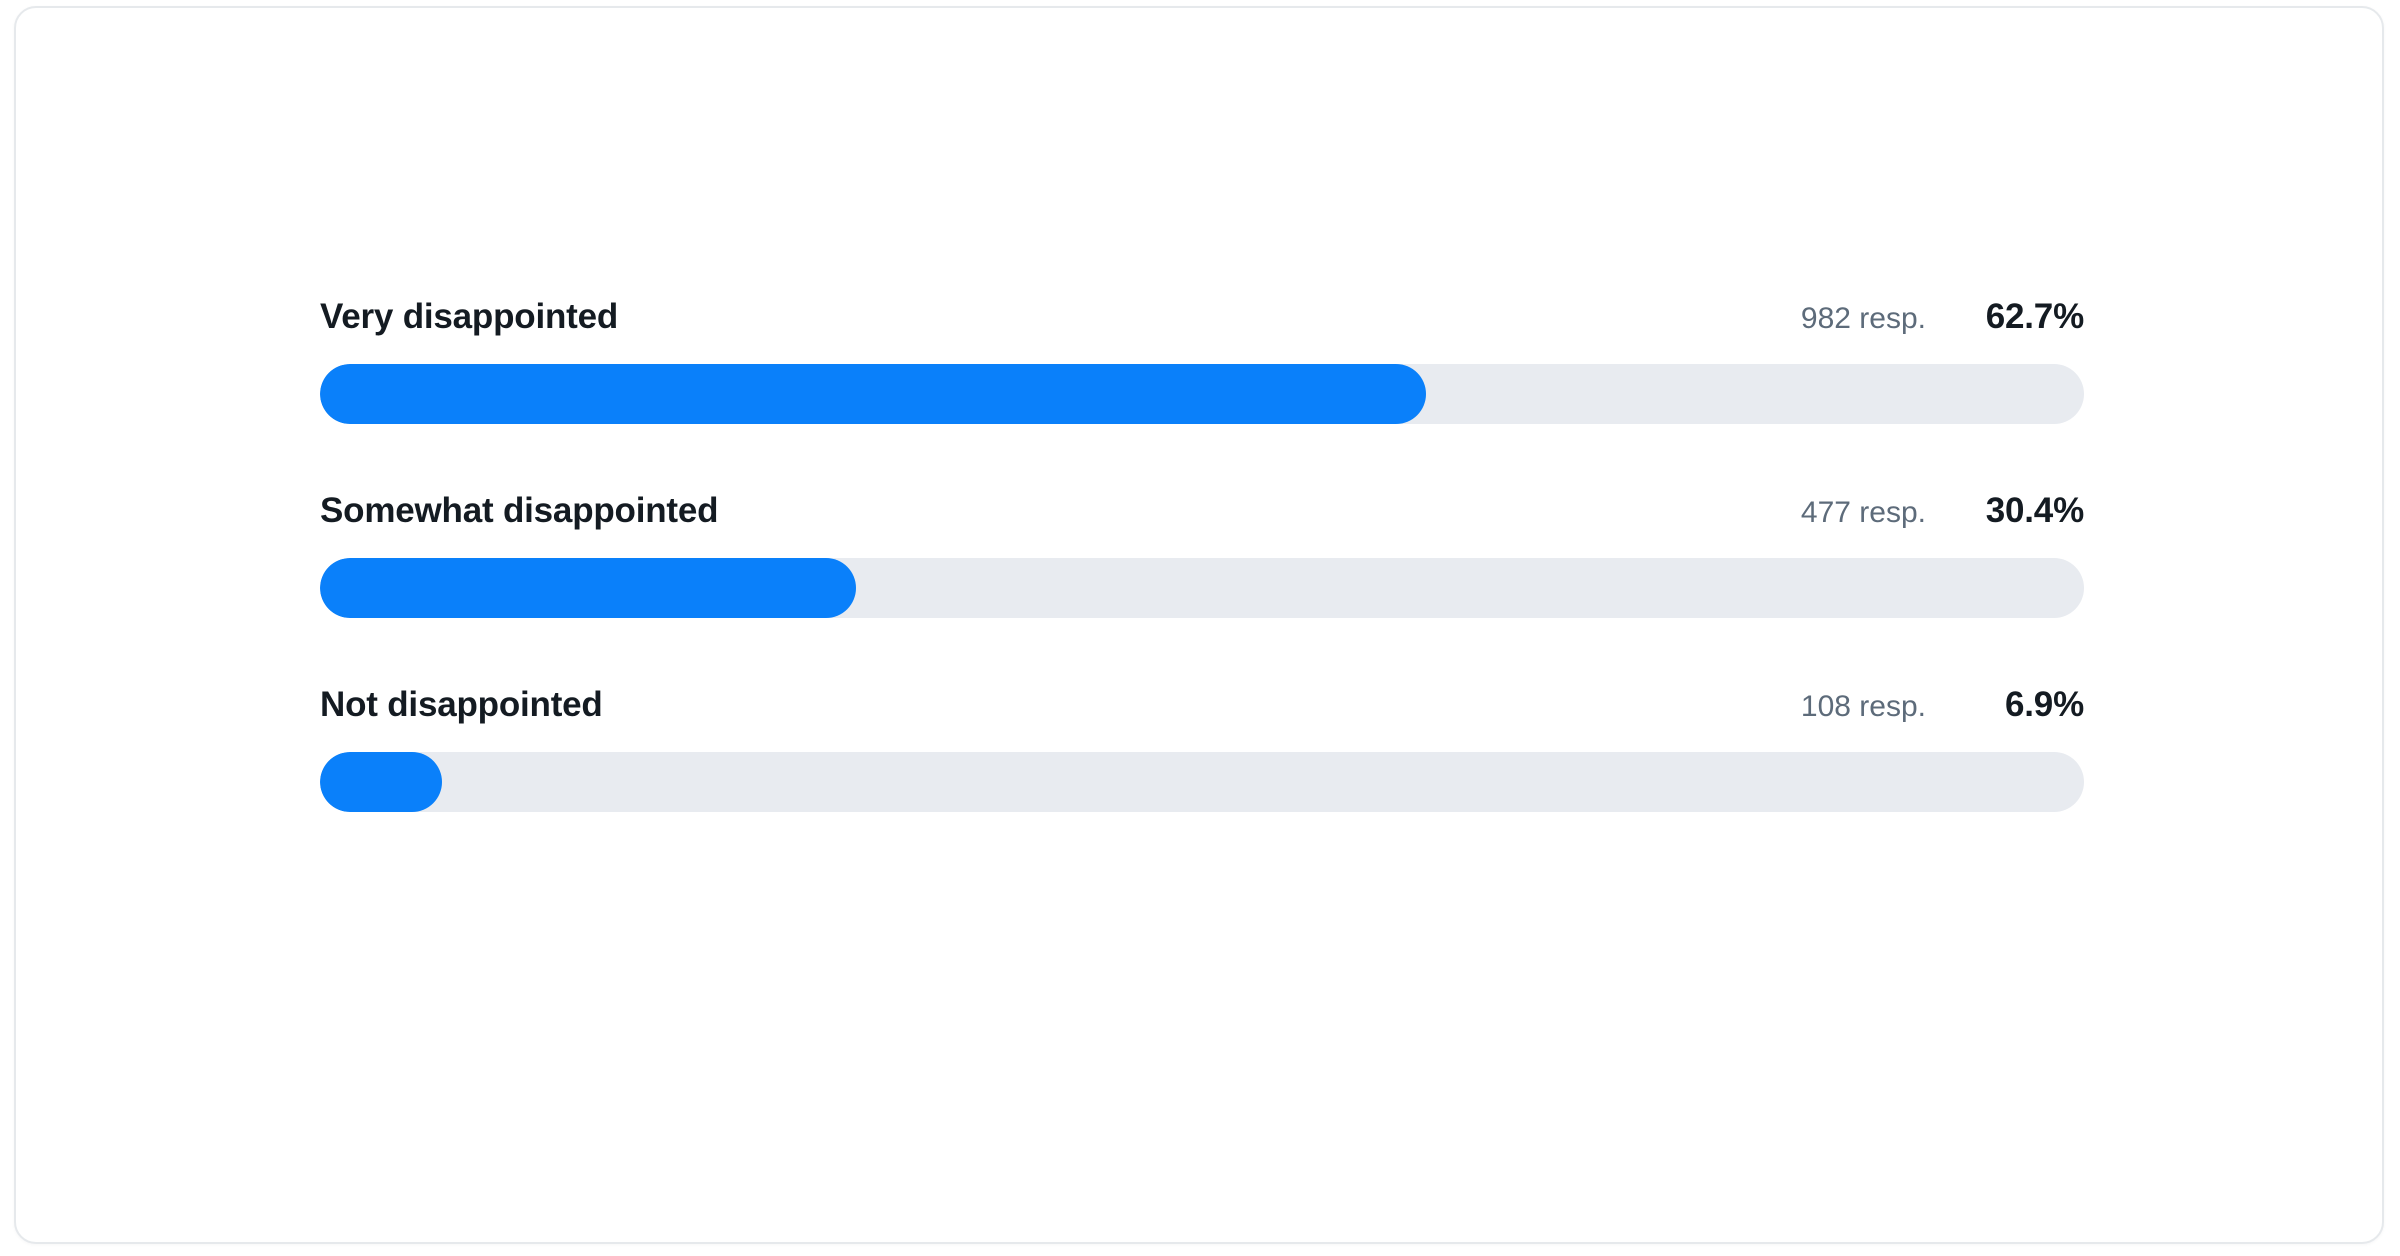 Image resolution: width=2400 pixels, height=1256 pixels. I want to click on chart-row: Very disappointed 982 resp. 62.7%, so click(1202, 359).